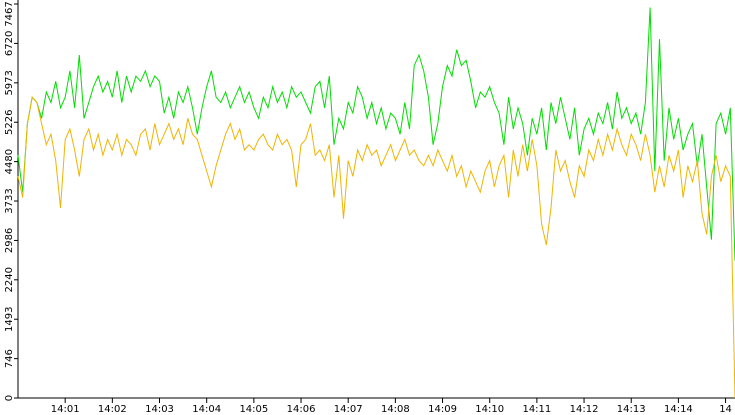 This screenshot has height=415, width=735. What do you see at coordinates (9, 318) in the screenshot?
I see `y-tick-label: 1493` at bounding box center [9, 318].